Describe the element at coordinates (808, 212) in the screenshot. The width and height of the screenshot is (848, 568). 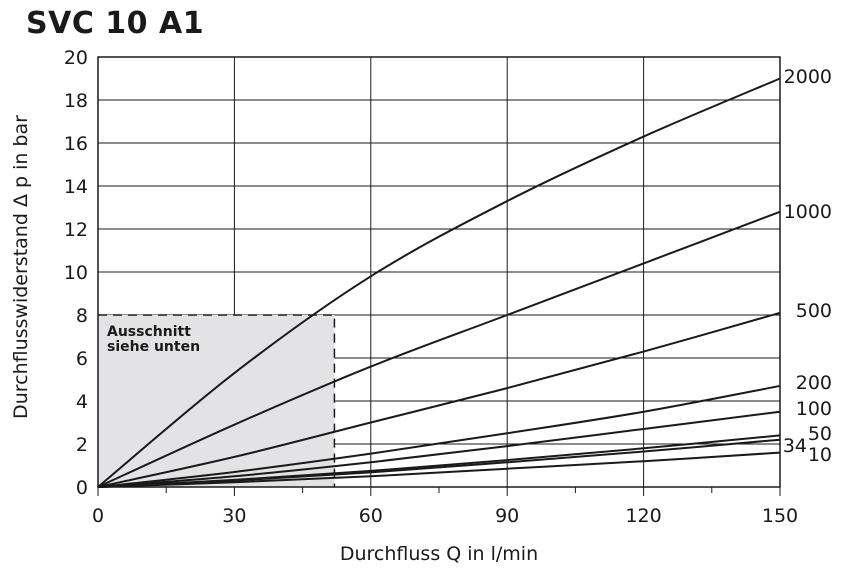
I see `series-label-1000: 1000` at that location.